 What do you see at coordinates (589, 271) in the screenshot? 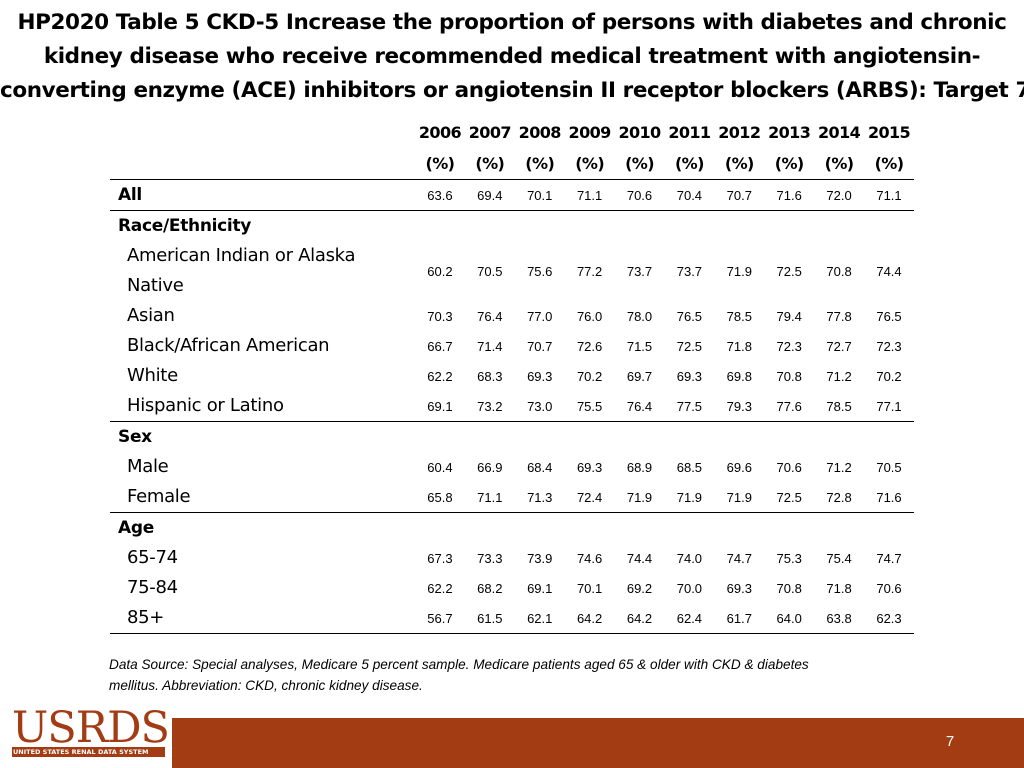
I see `value-cell: 77.2` at bounding box center [589, 271].